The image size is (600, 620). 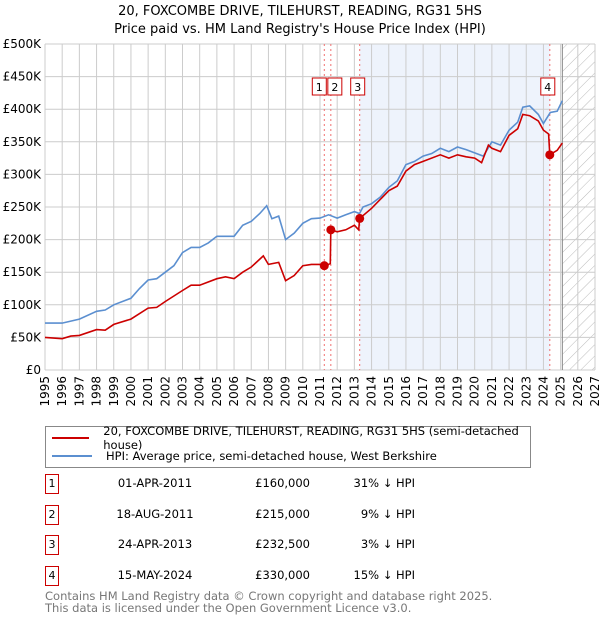 I want to click on x-tick-label: 2026, so click(x=578, y=391).